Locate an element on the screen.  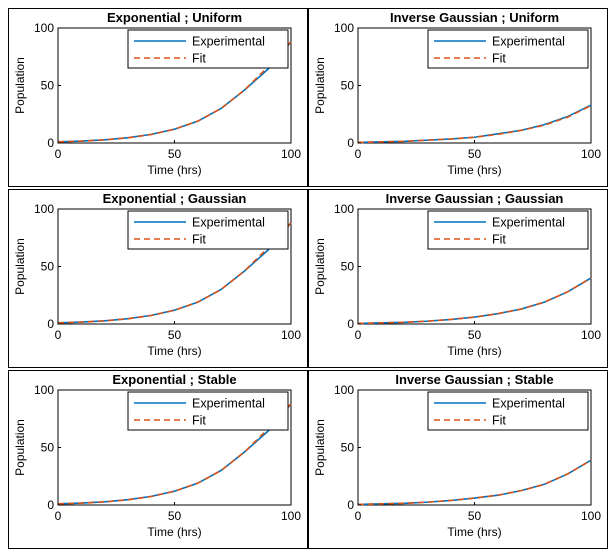
series-line-fit is located at coordinates (474, 124).